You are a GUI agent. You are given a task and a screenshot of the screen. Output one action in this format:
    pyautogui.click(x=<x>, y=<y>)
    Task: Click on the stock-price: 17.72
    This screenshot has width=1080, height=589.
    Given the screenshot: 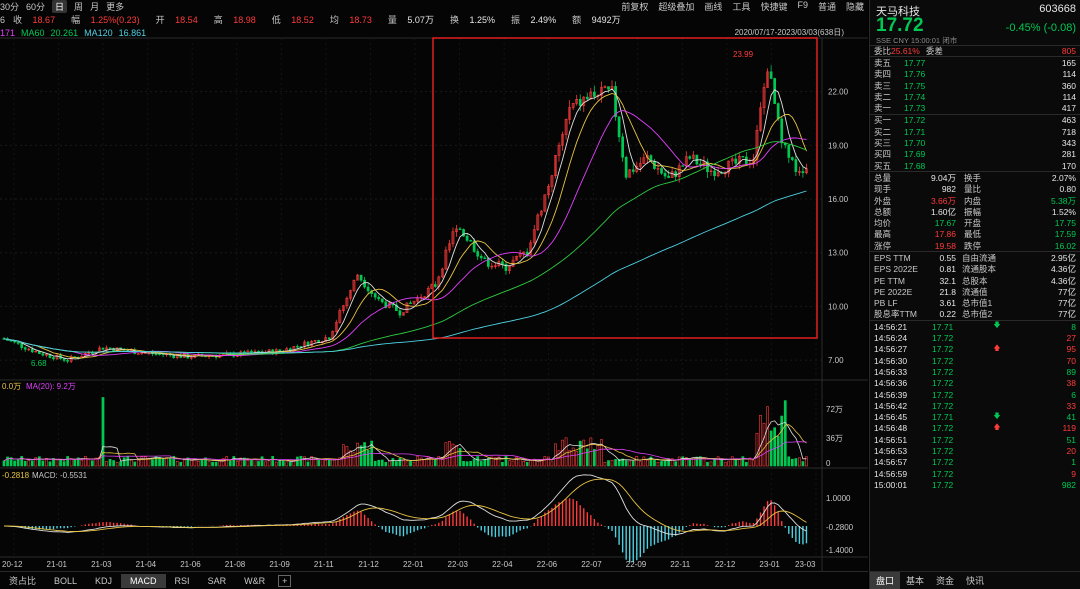 What is the action you would take?
    pyautogui.click(x=900, y=25)
    